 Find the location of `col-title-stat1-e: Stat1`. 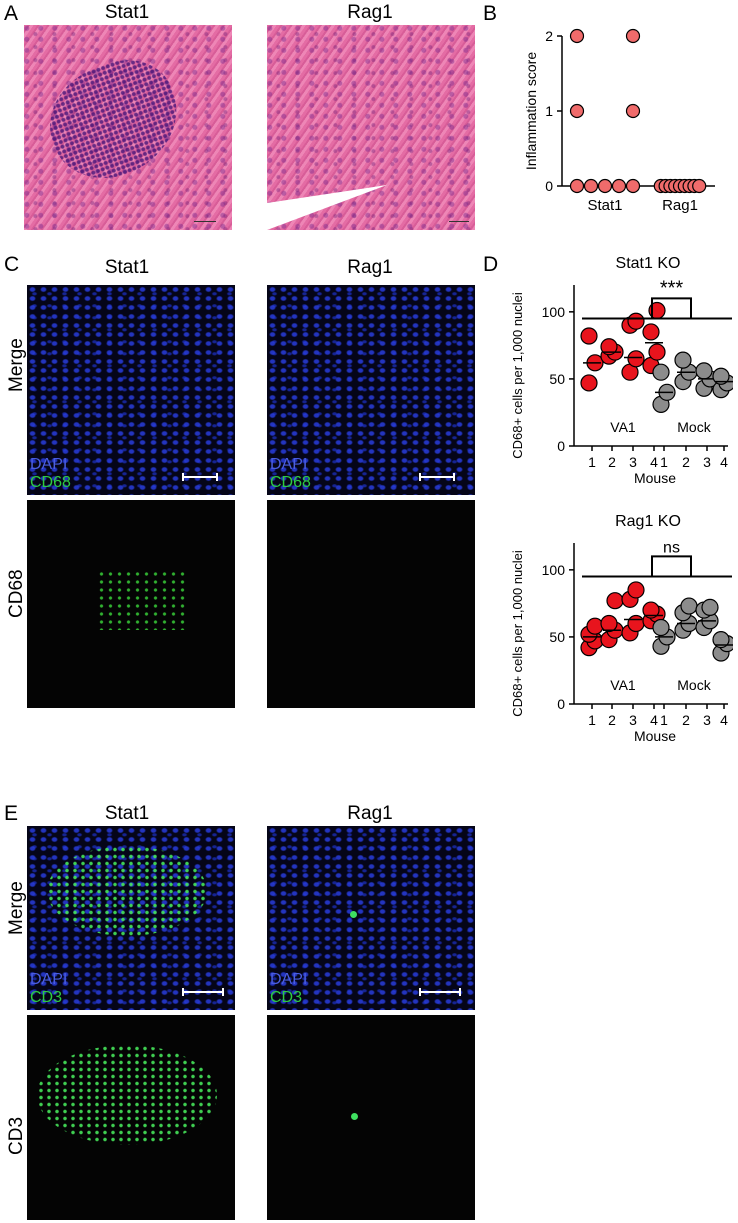

col-title-stat1-e: Stat1 is located at coordinates (127, 813).